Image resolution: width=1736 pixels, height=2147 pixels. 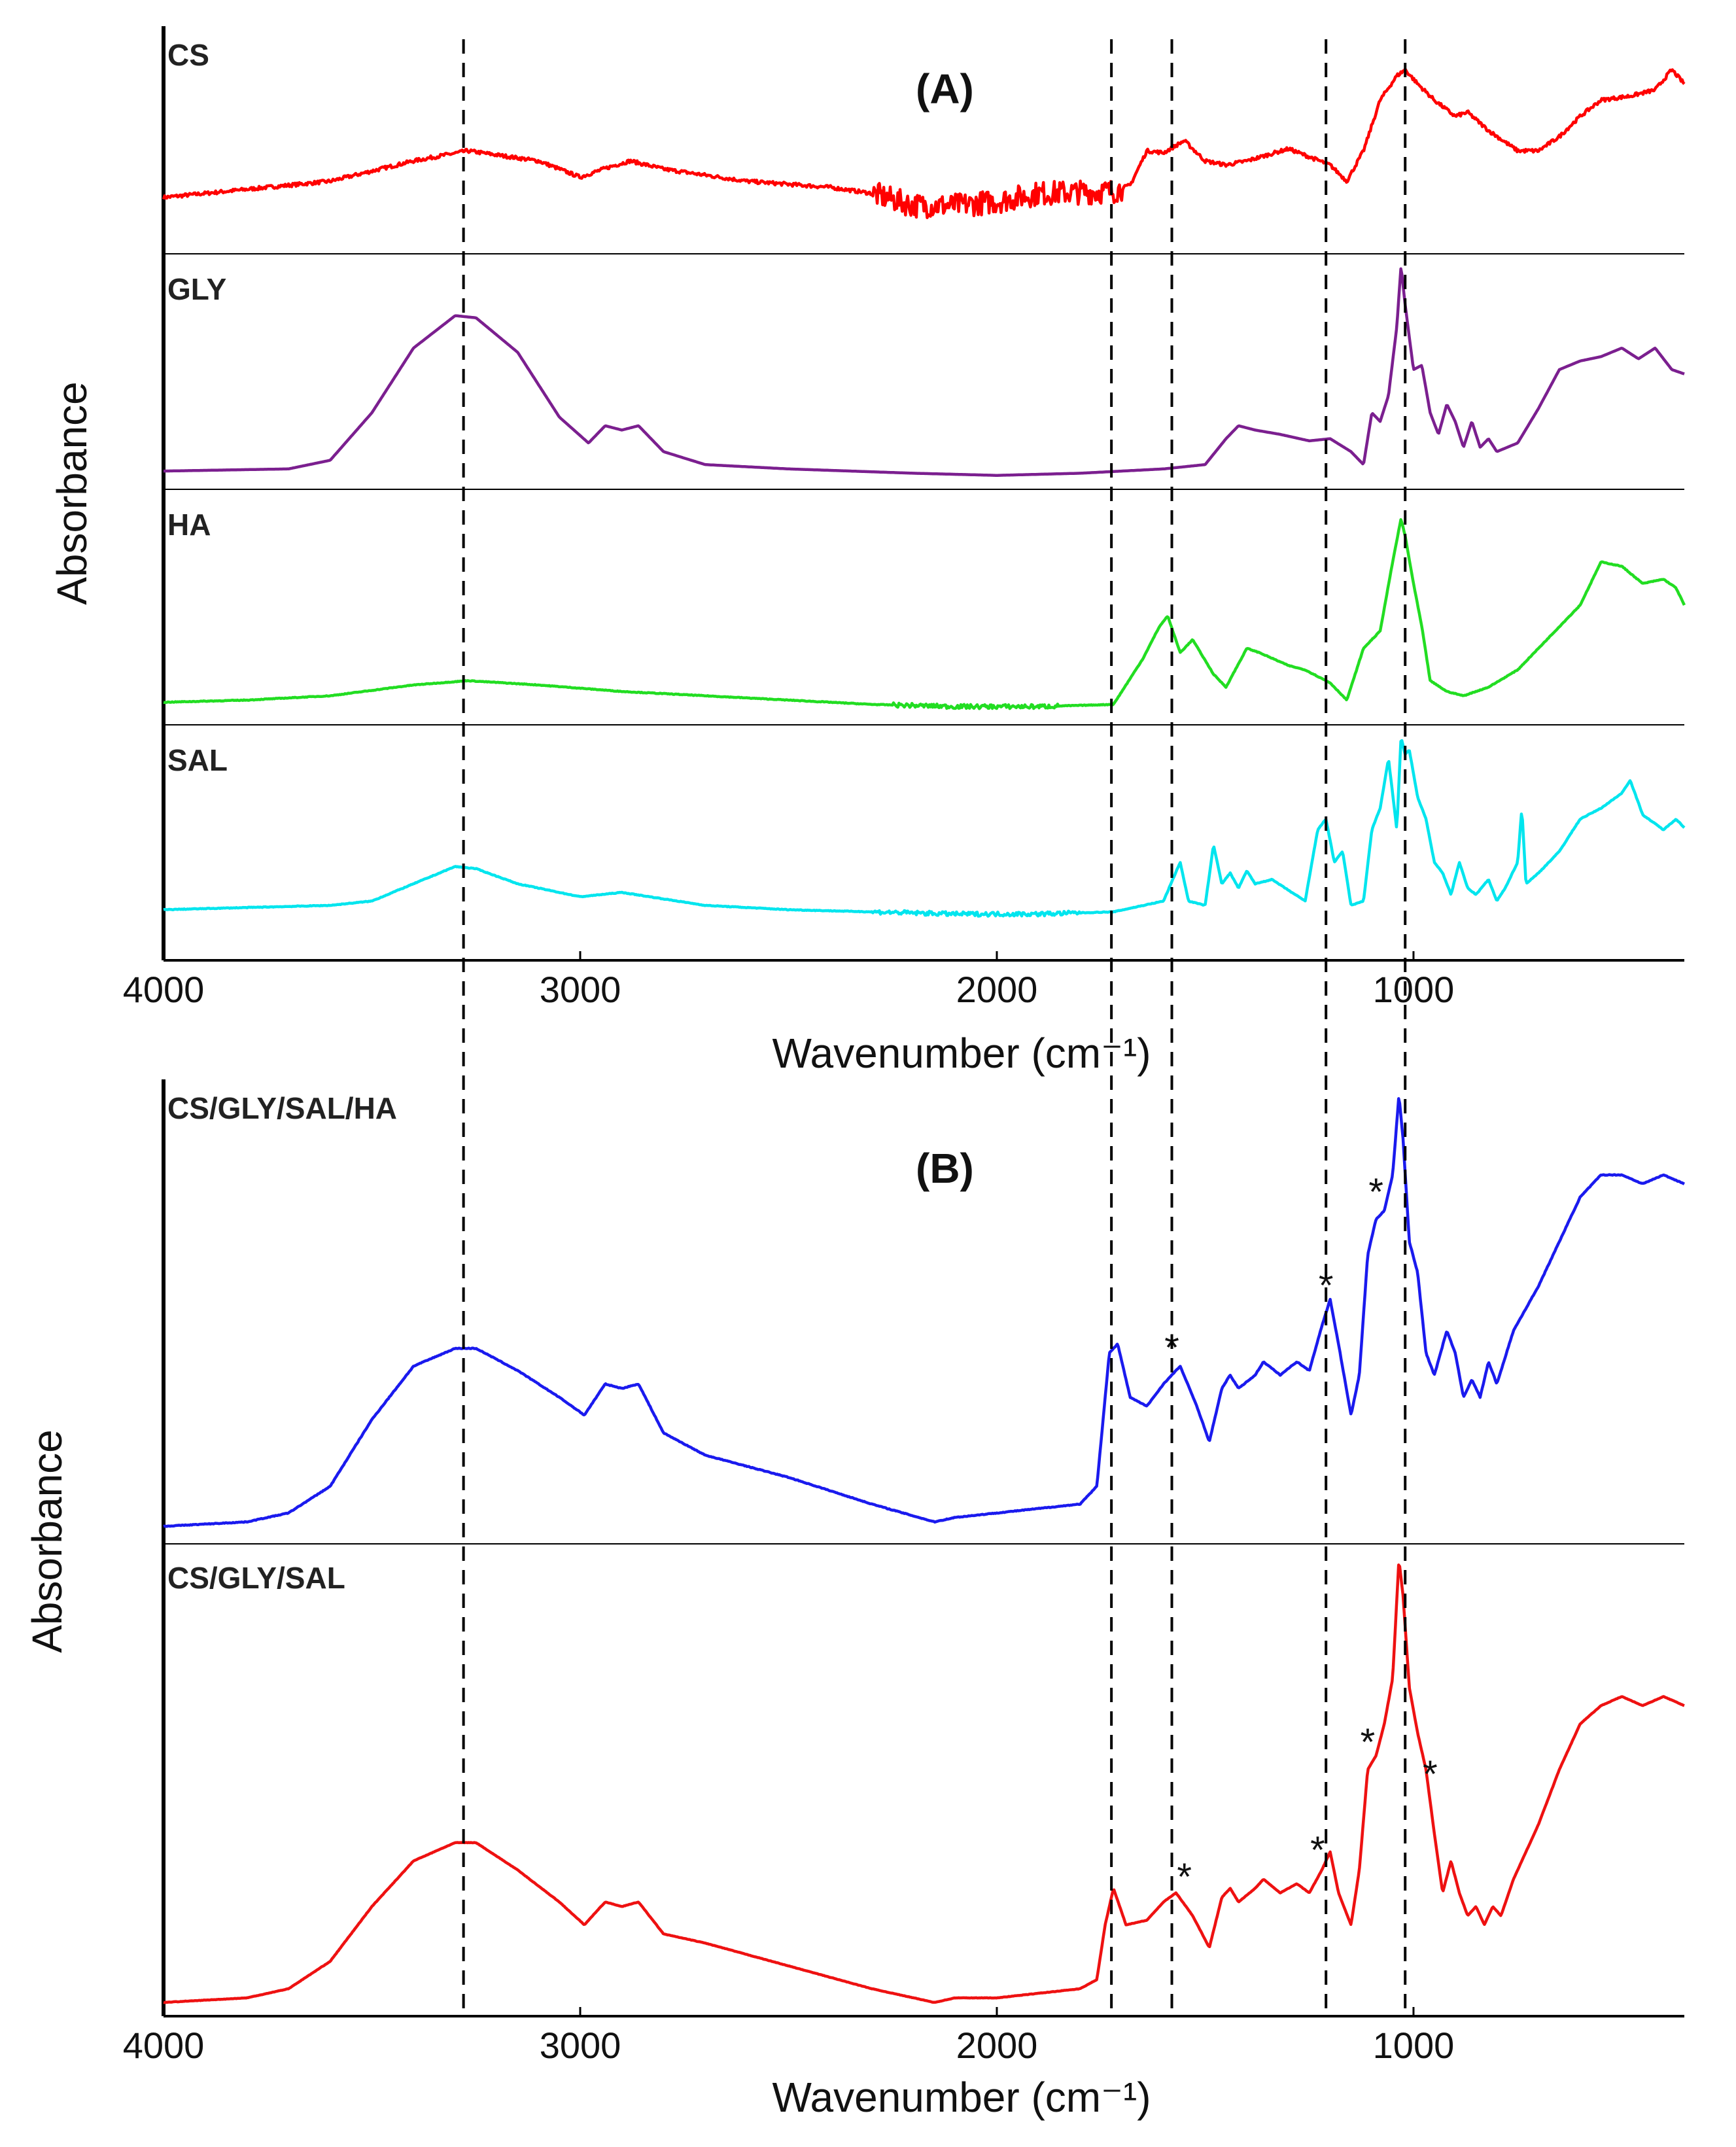 What do you see at coordinates (924, 143) in the screenshot?
I see `spectrum-cs` at bounding box center [924, 143].